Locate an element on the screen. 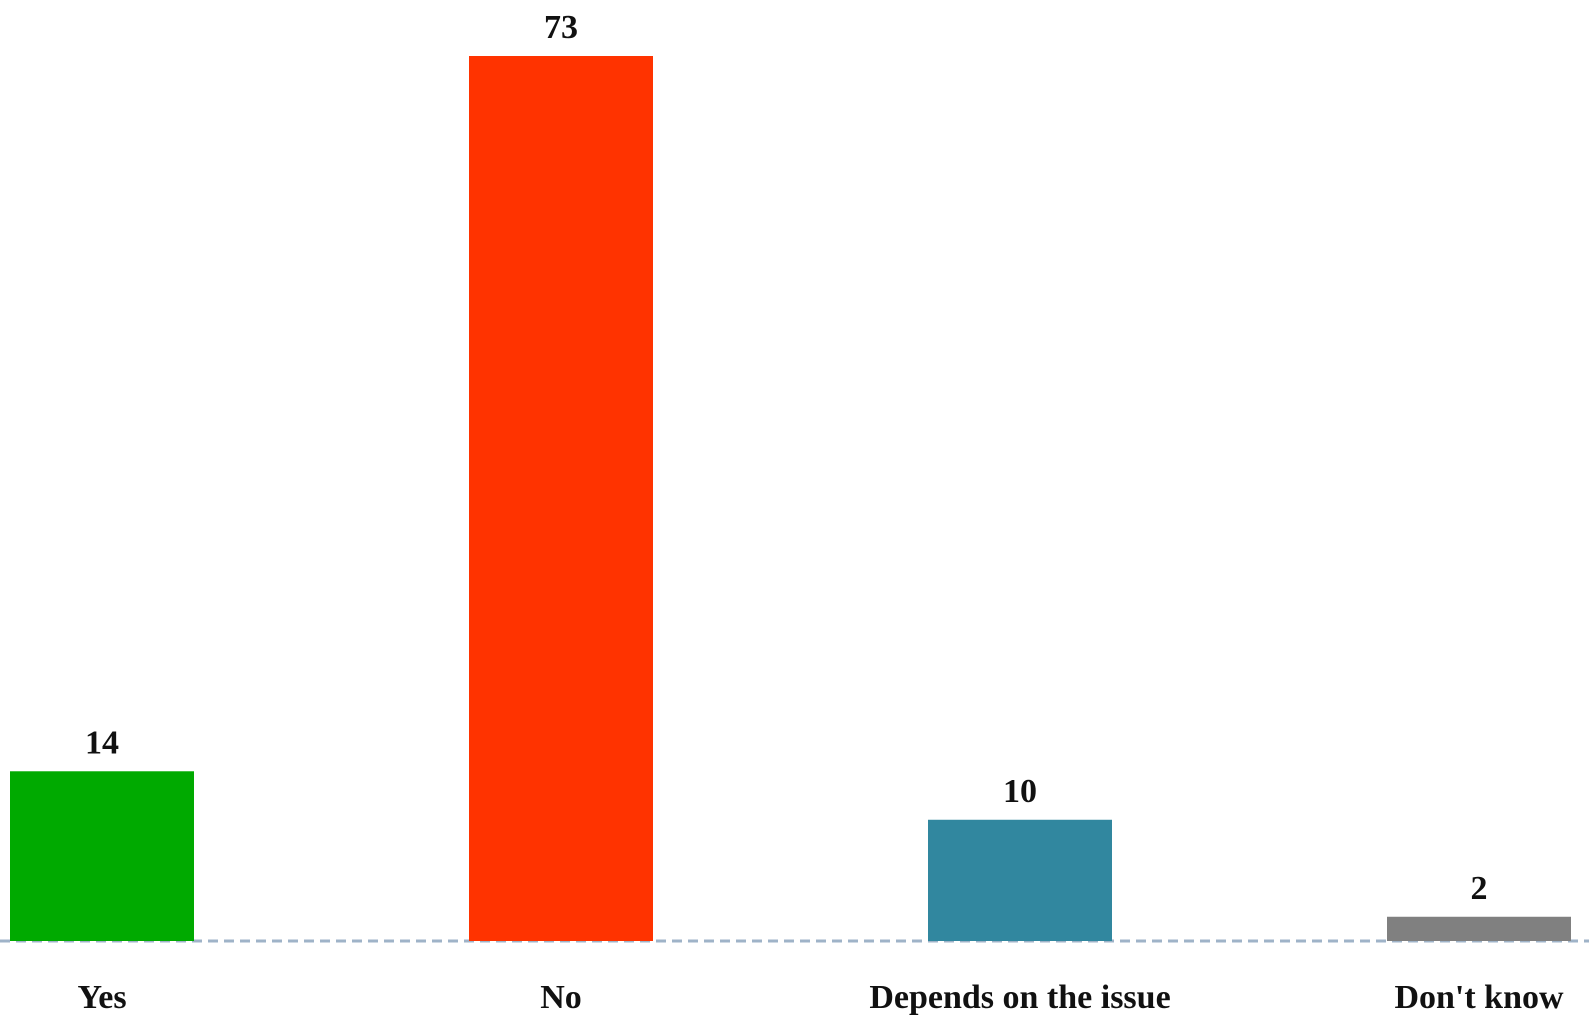 This screenshot has height=1027, width=1589. category-label-0: Yes is located at coordinates (101, 997).